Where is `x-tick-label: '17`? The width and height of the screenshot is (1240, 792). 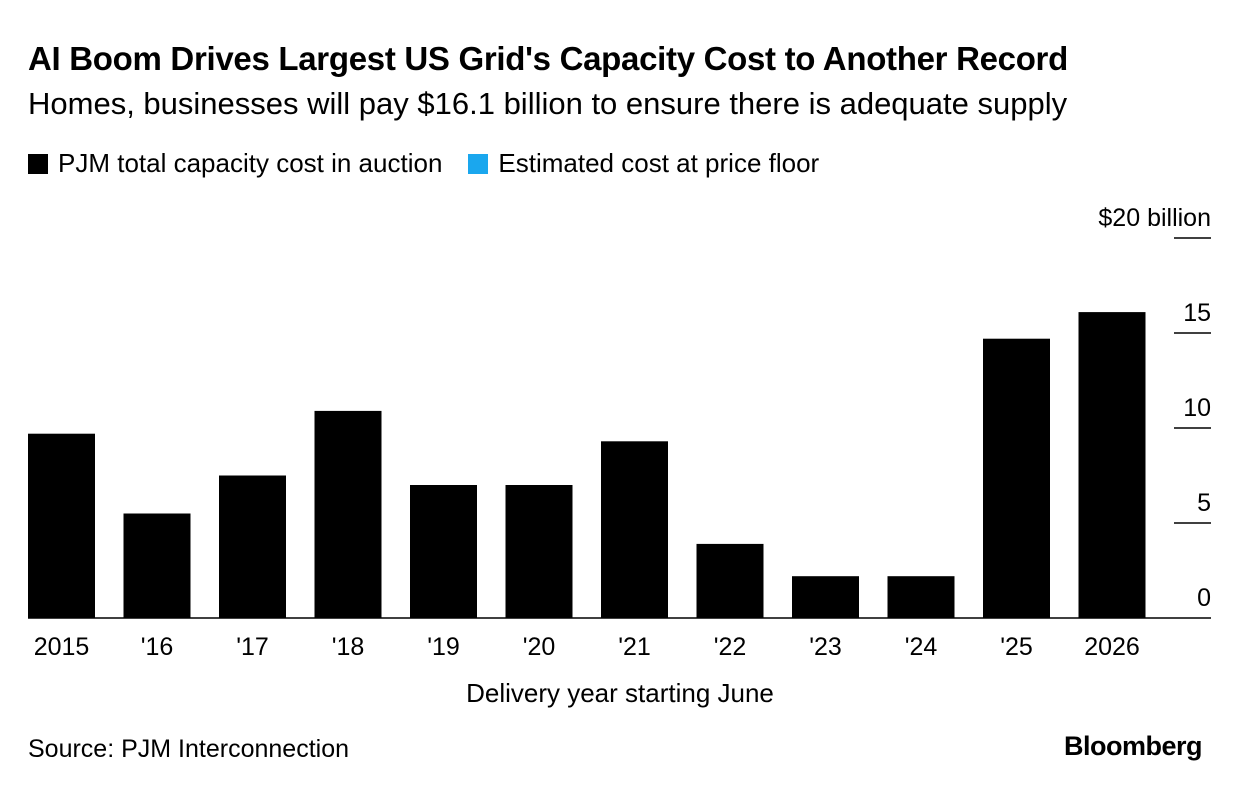
x-tick-label: '17 is located at coordinates (252, 647).